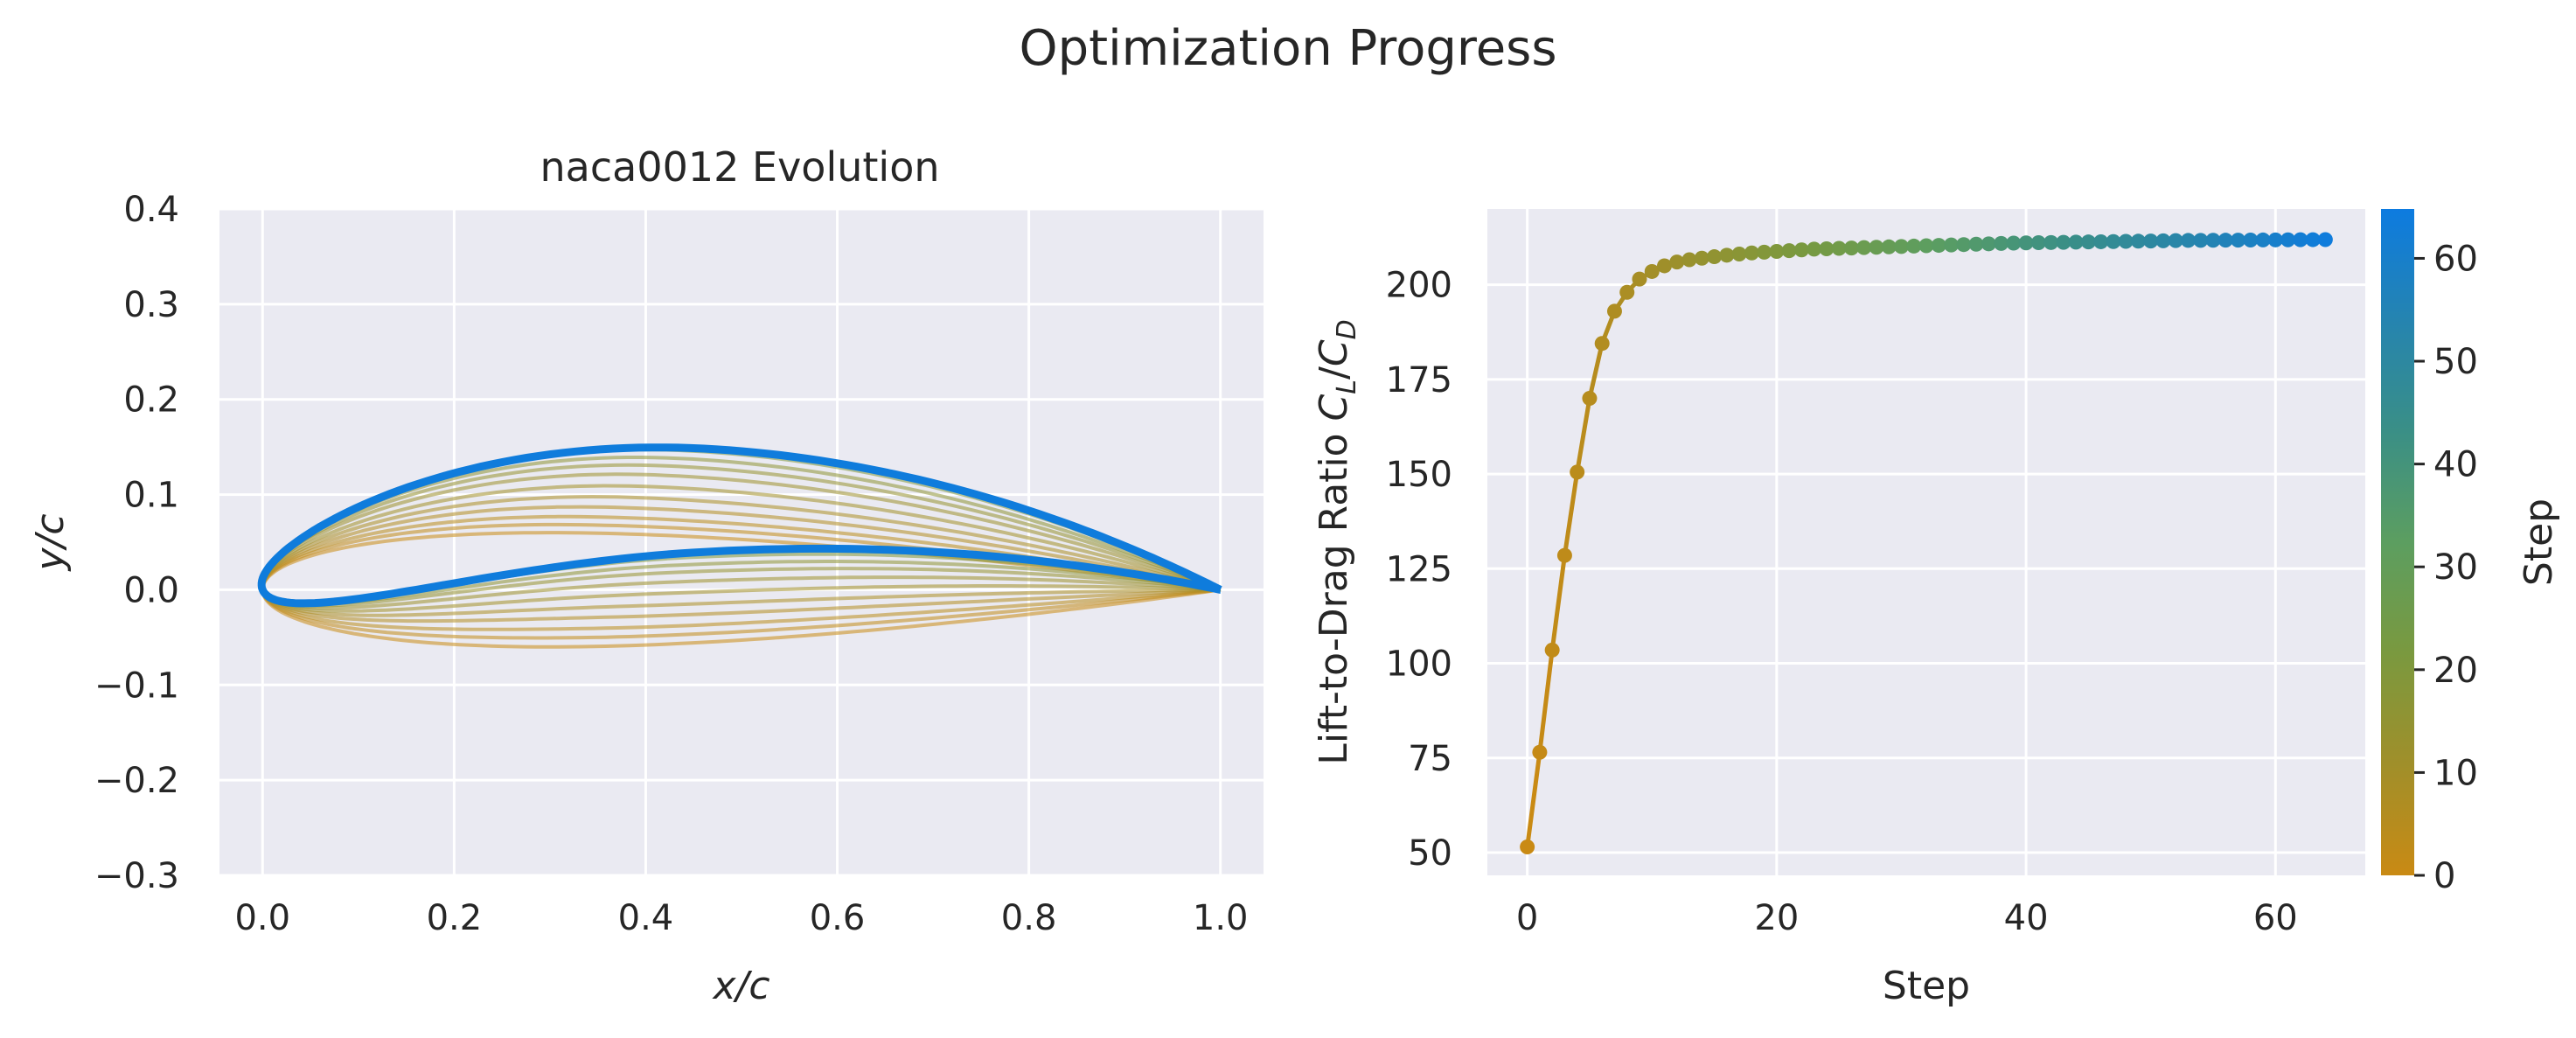 The image size is (2576, 1038). I want to click on airfoil-x-tick-label: 0.0, so click(262, 918).